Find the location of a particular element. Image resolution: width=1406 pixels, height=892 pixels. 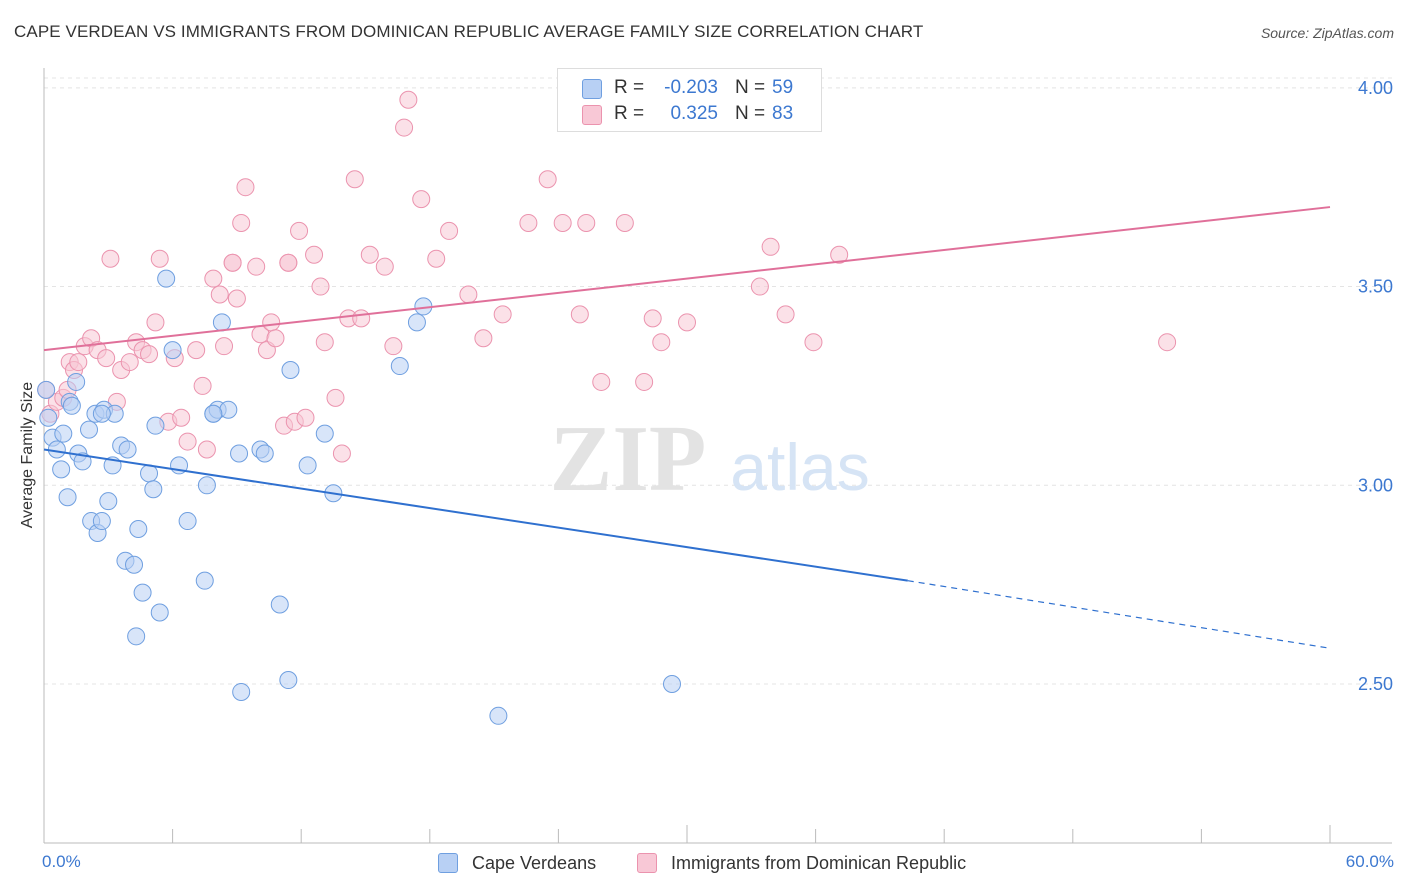

y-tick-labels: 2.50 3.00 3.50 4.00 is located at coordinates (1375, 386).